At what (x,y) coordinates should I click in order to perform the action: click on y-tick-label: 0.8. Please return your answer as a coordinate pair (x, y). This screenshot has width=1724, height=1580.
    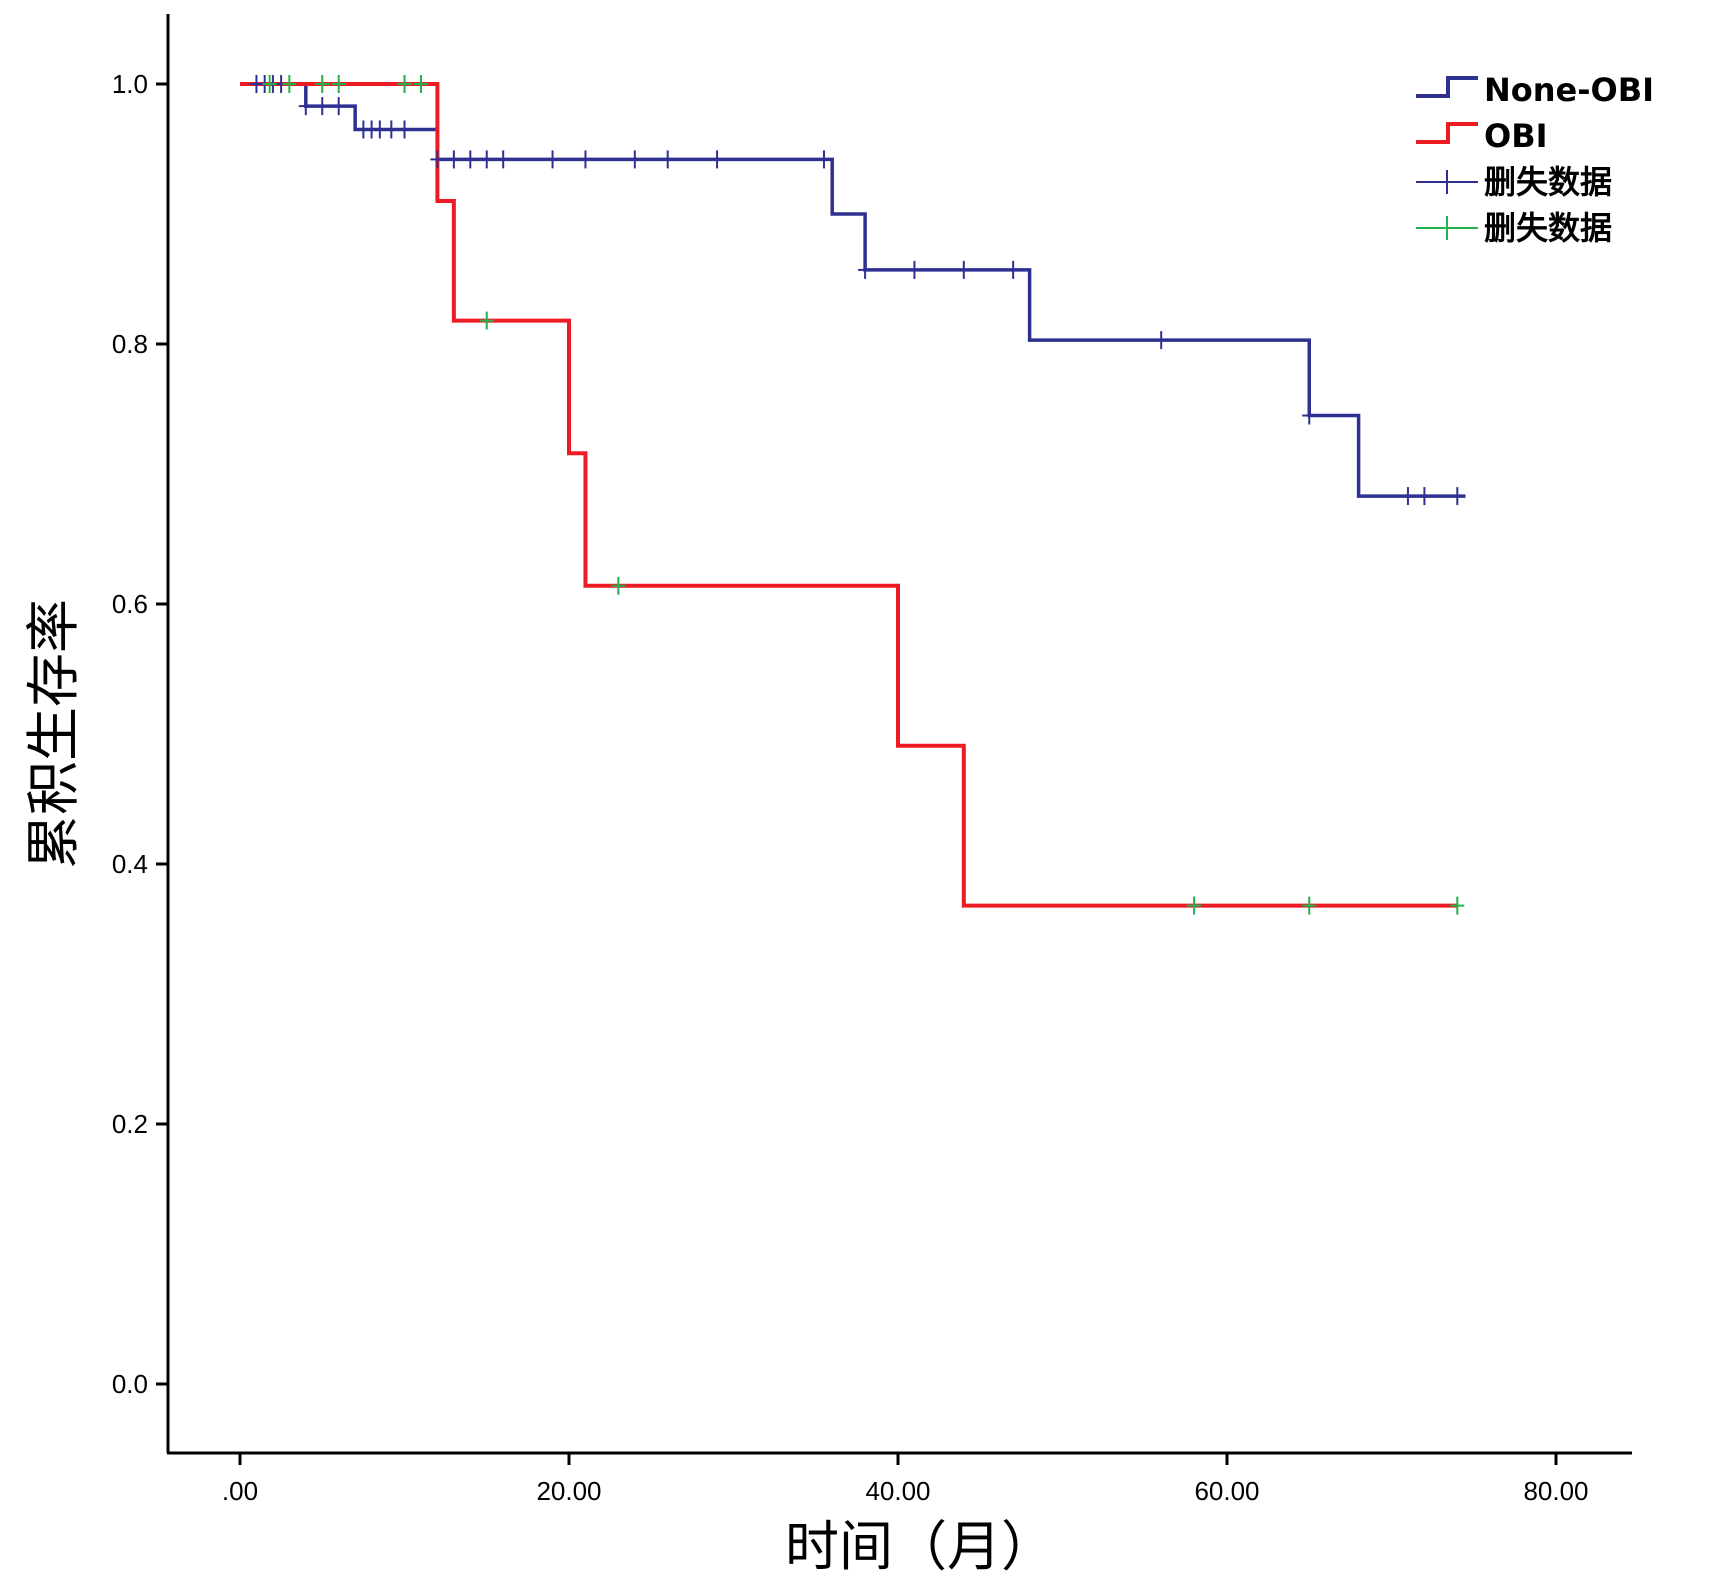
    Looking at the image, I should click on (130, 344).